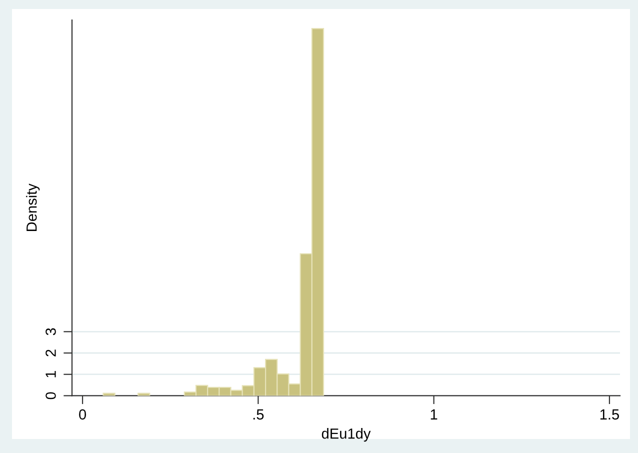 Image resolution: width=638 pixels, height=453 pixels. Describe the element at coordinates (51, 332) in the screenshot. I see `y-tick-label: 3` at that location.